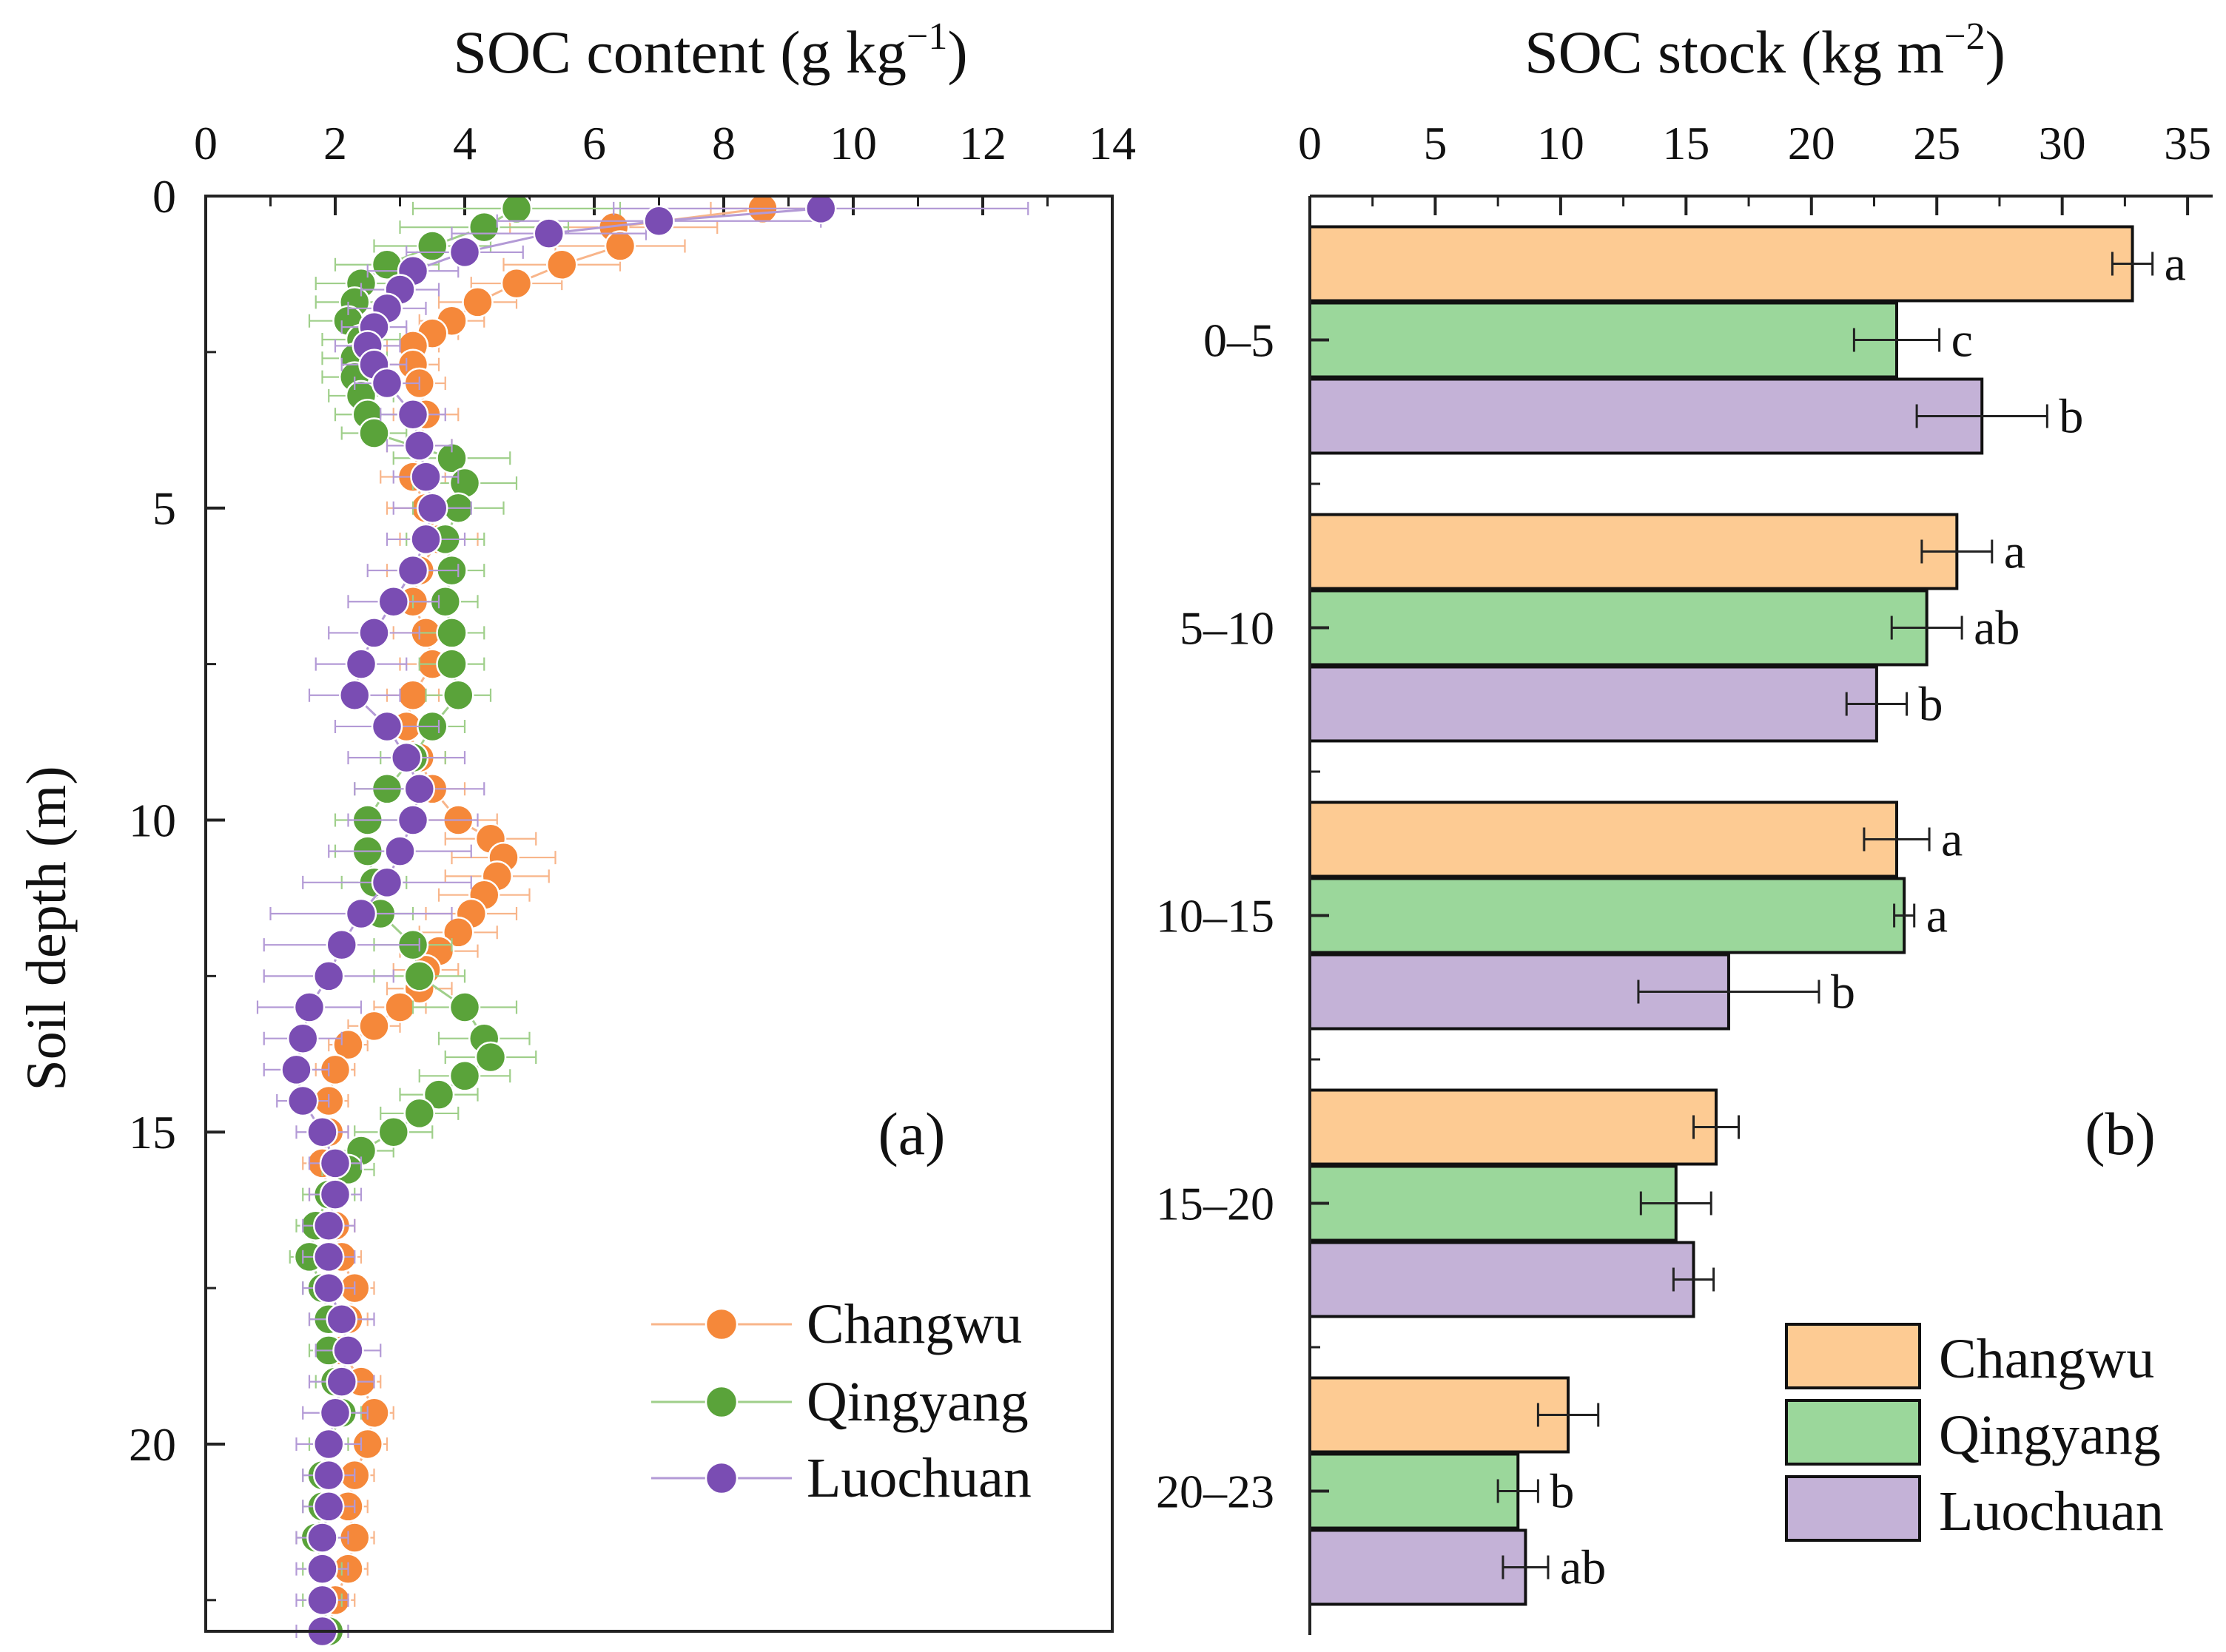 The height and width of the screenshot is (1652, 2226). What do you see at coordinates (1754, 166) in the screenshot?
I see `panel-b-x-ticks: 0 5 10 15 20 25 30 35` at bounding box center [1754, 166].